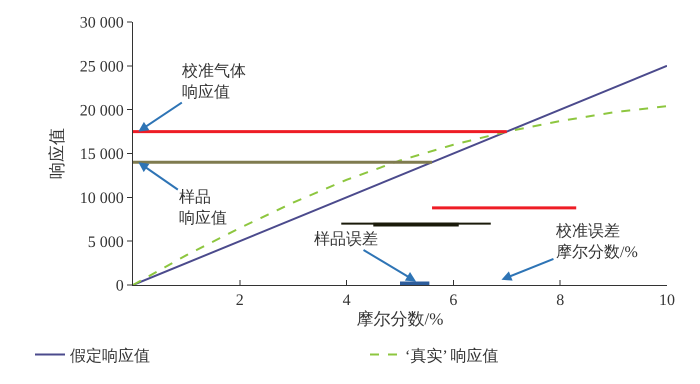  Describe the element at coordinates (346, 239) in the screenshot. I see `annotation: 样品误差` at that location.